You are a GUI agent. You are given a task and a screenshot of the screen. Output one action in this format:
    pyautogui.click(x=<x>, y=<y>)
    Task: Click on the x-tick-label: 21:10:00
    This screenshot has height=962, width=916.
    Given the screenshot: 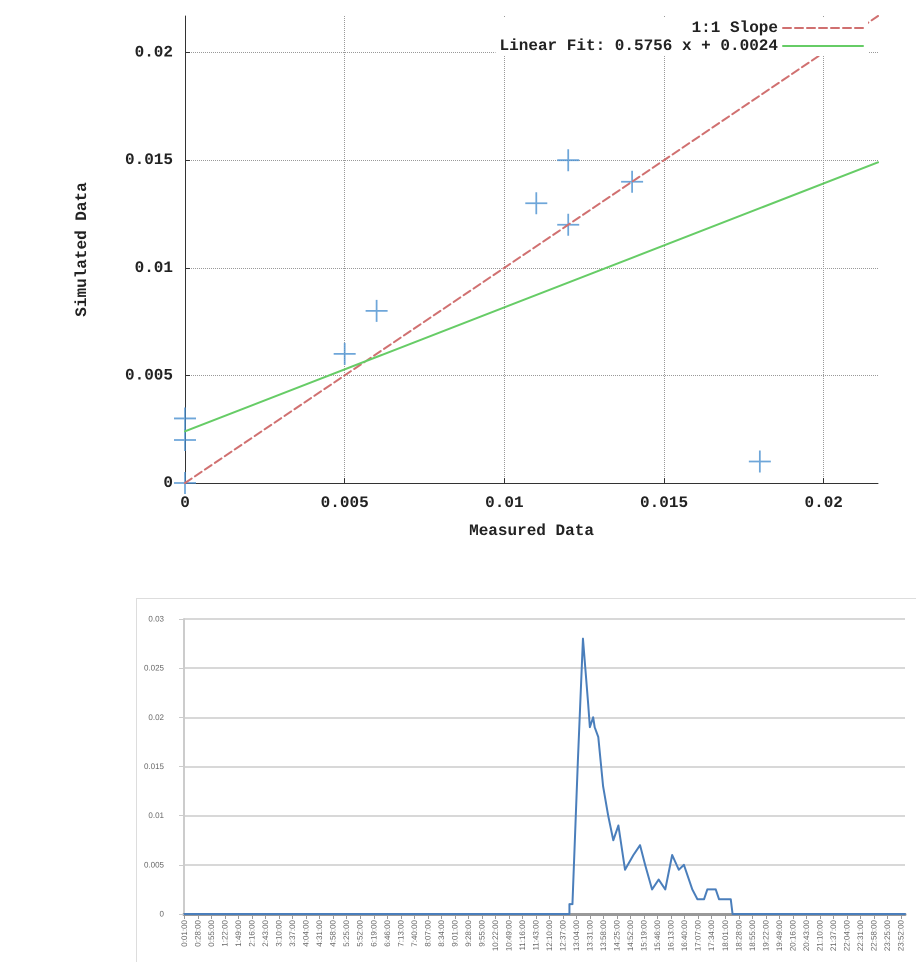 What is the action you would take?
    pyautogui.click(x=819, y=935)
    